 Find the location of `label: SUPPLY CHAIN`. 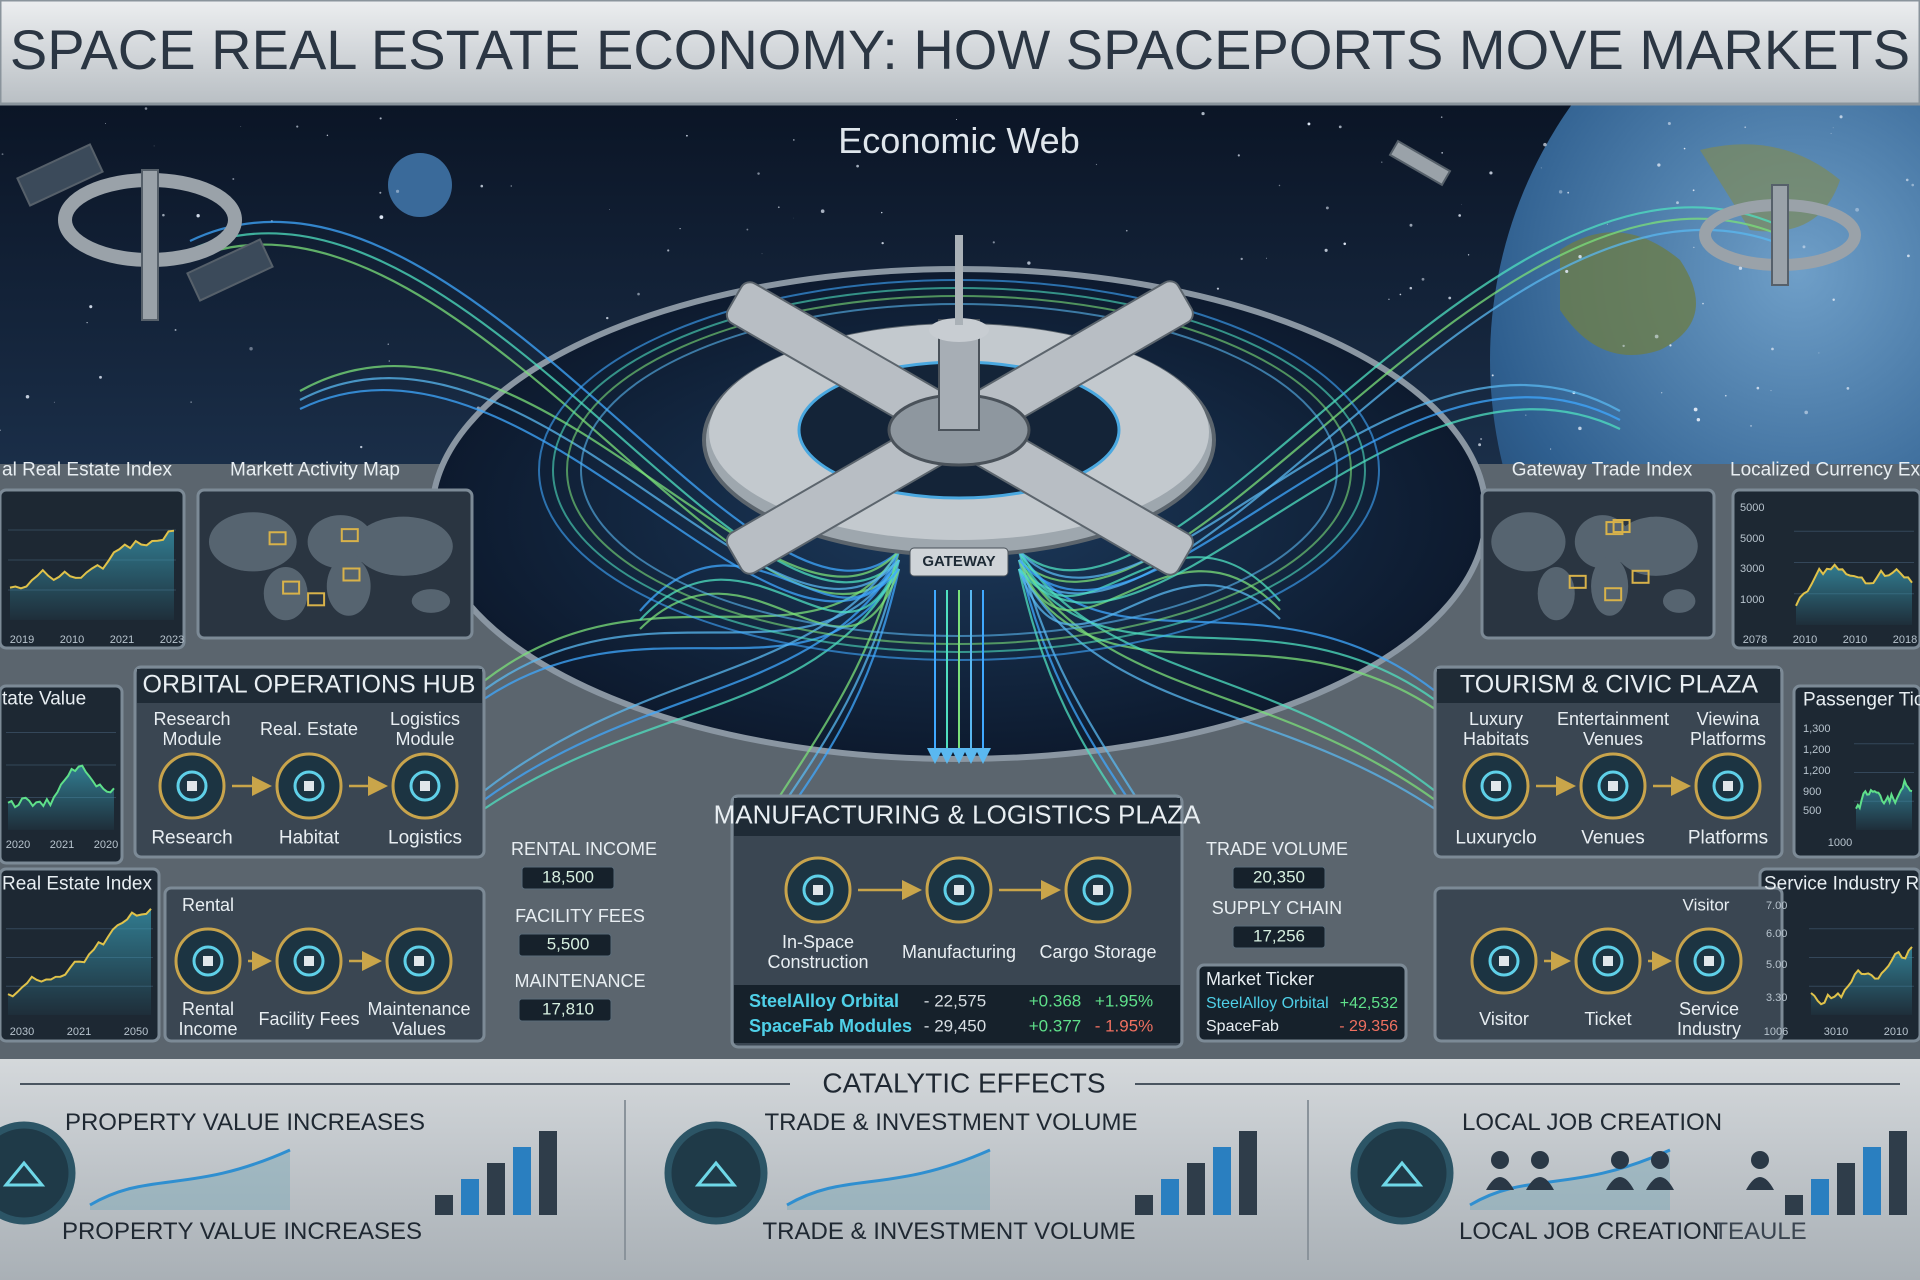

label: SUPPLY CHAIN is located at coordinates (1277, 908).